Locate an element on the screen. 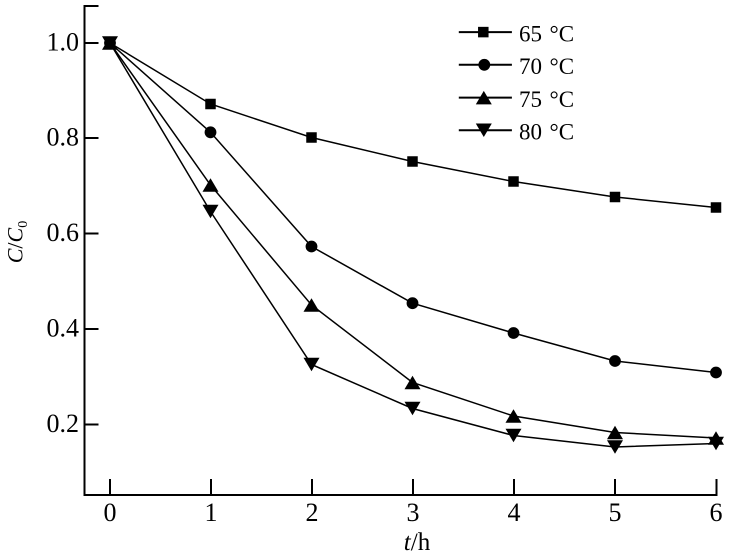 The width and height of the screenshot is (733, 559). svg-text: t/h is located at coordinates (417, 542).